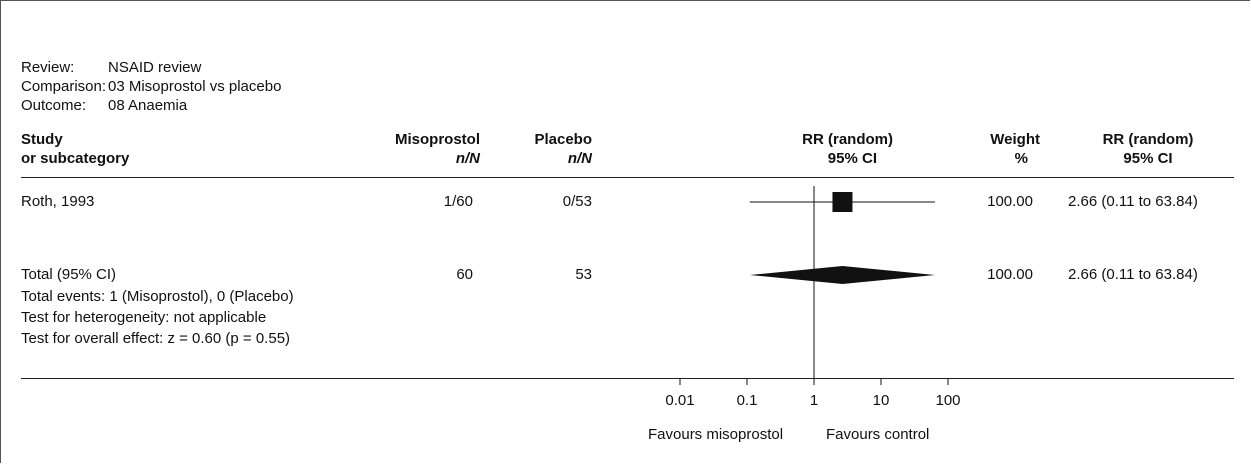 This screenshot has width=1251, height=464. Describe the element at coordinates (679, 400) in the screenshot. I see `axis-tick-label: 0.01` at that location.